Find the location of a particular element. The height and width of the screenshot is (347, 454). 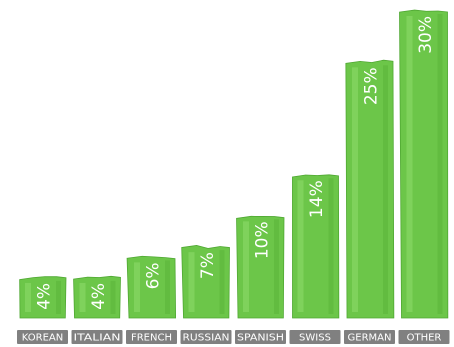

category-tag-spanish is located at coordinates (260, 337).